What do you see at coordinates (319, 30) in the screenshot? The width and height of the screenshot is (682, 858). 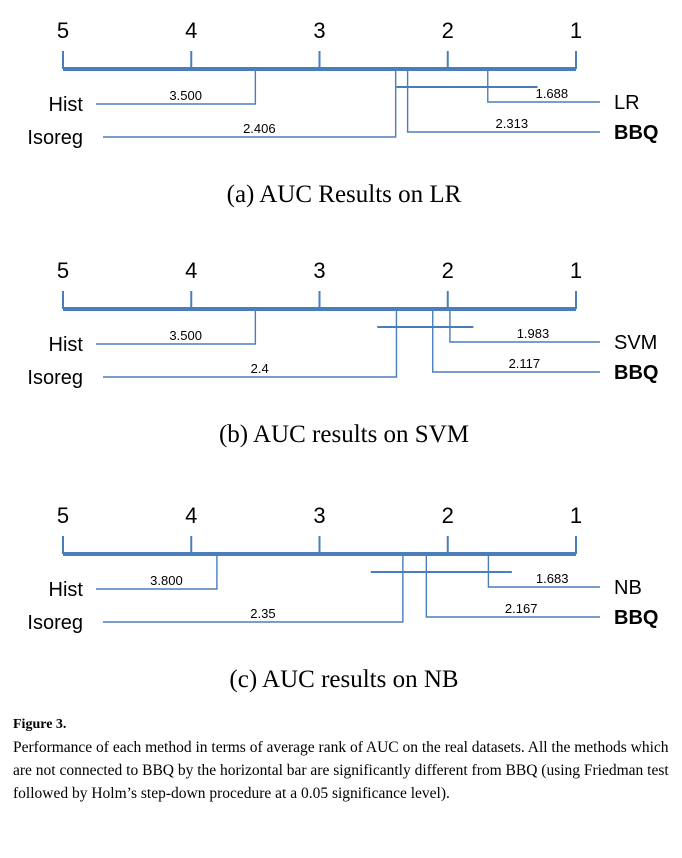 I see `panel-1-tick-label-3: 3` at bounding box center [319, 30].